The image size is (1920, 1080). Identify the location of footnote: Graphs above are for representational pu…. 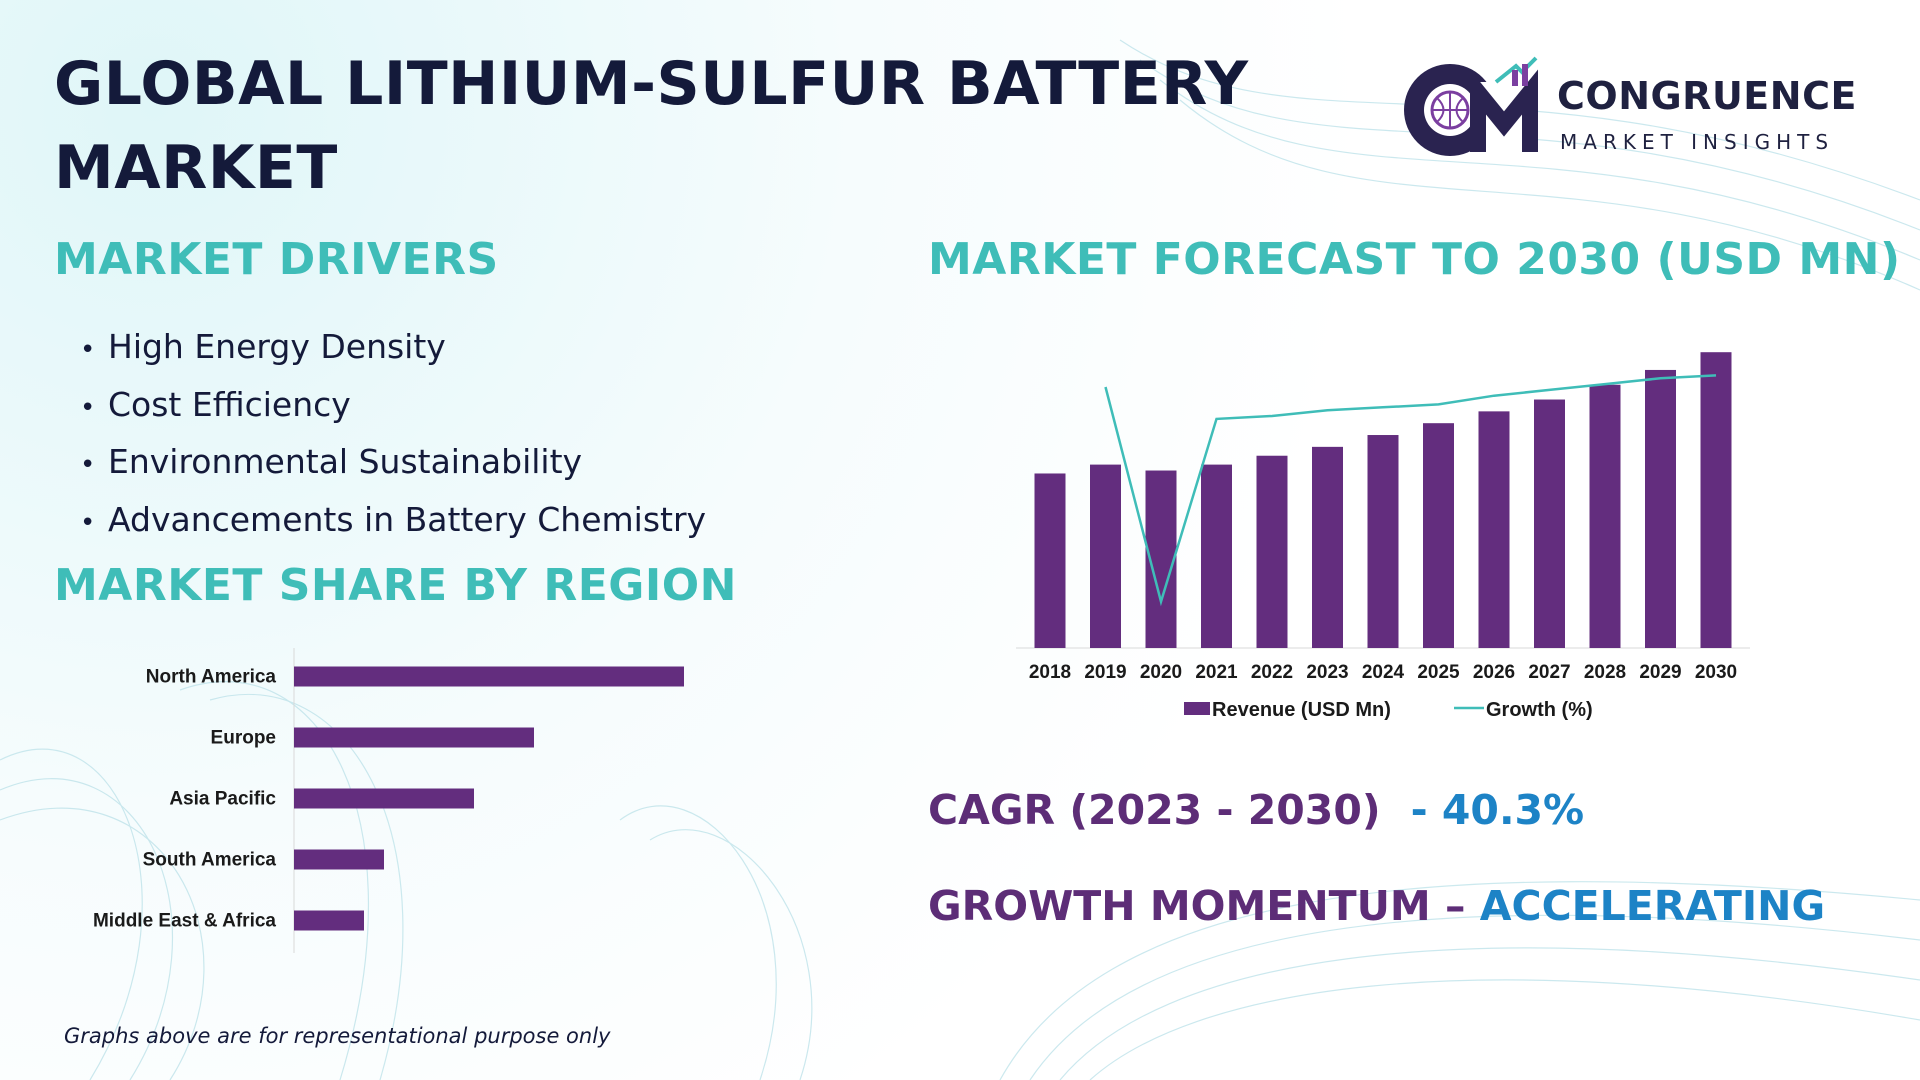
(337, 1036).